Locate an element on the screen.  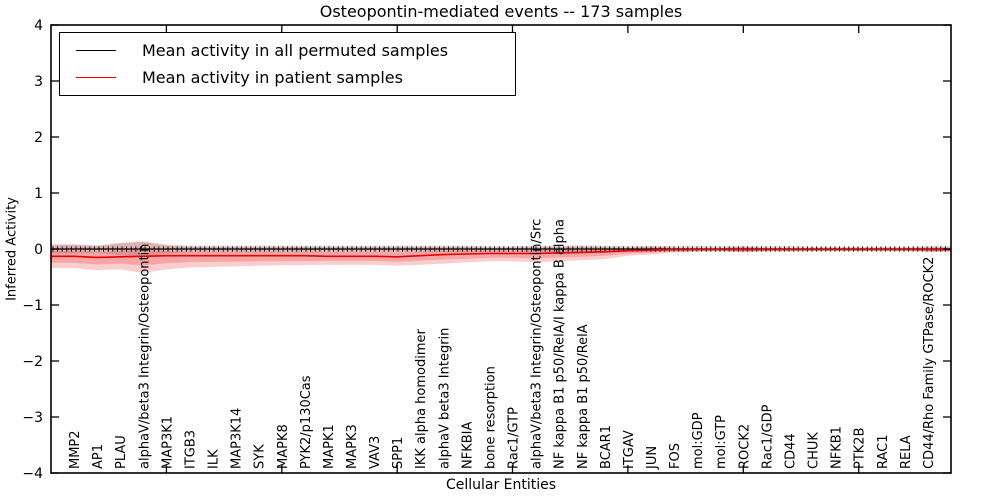
x-category-label: mol:GTP is located at coordinates (721, 442).